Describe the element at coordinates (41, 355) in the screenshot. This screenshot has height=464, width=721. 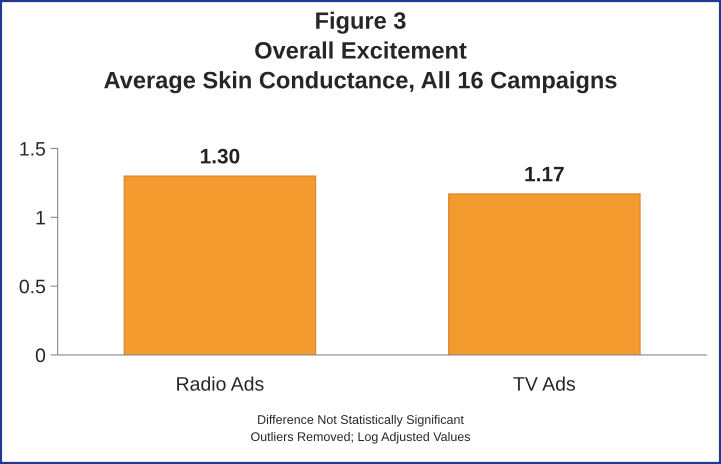
I see `y-tick-label: 0` at that location.